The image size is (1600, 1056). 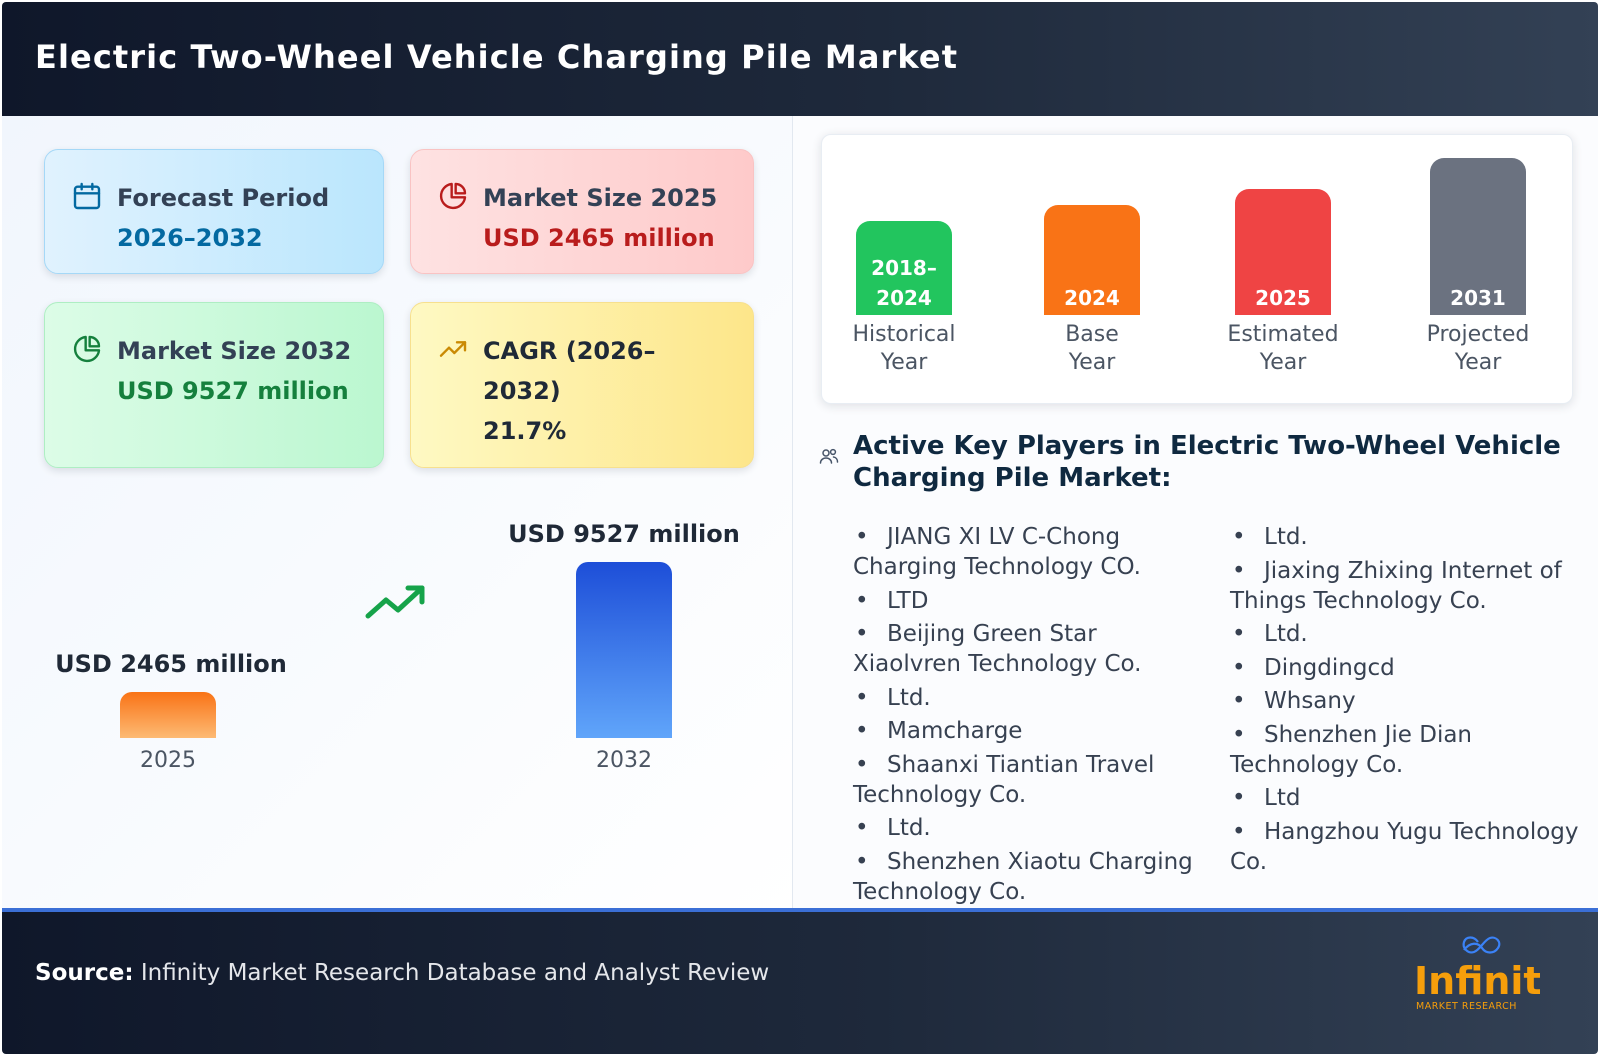 What do you see at coordinates (1092, 260) in the screenshot?
I see `timeline-bar-base: 2024` at bounding box center [1092, 260].